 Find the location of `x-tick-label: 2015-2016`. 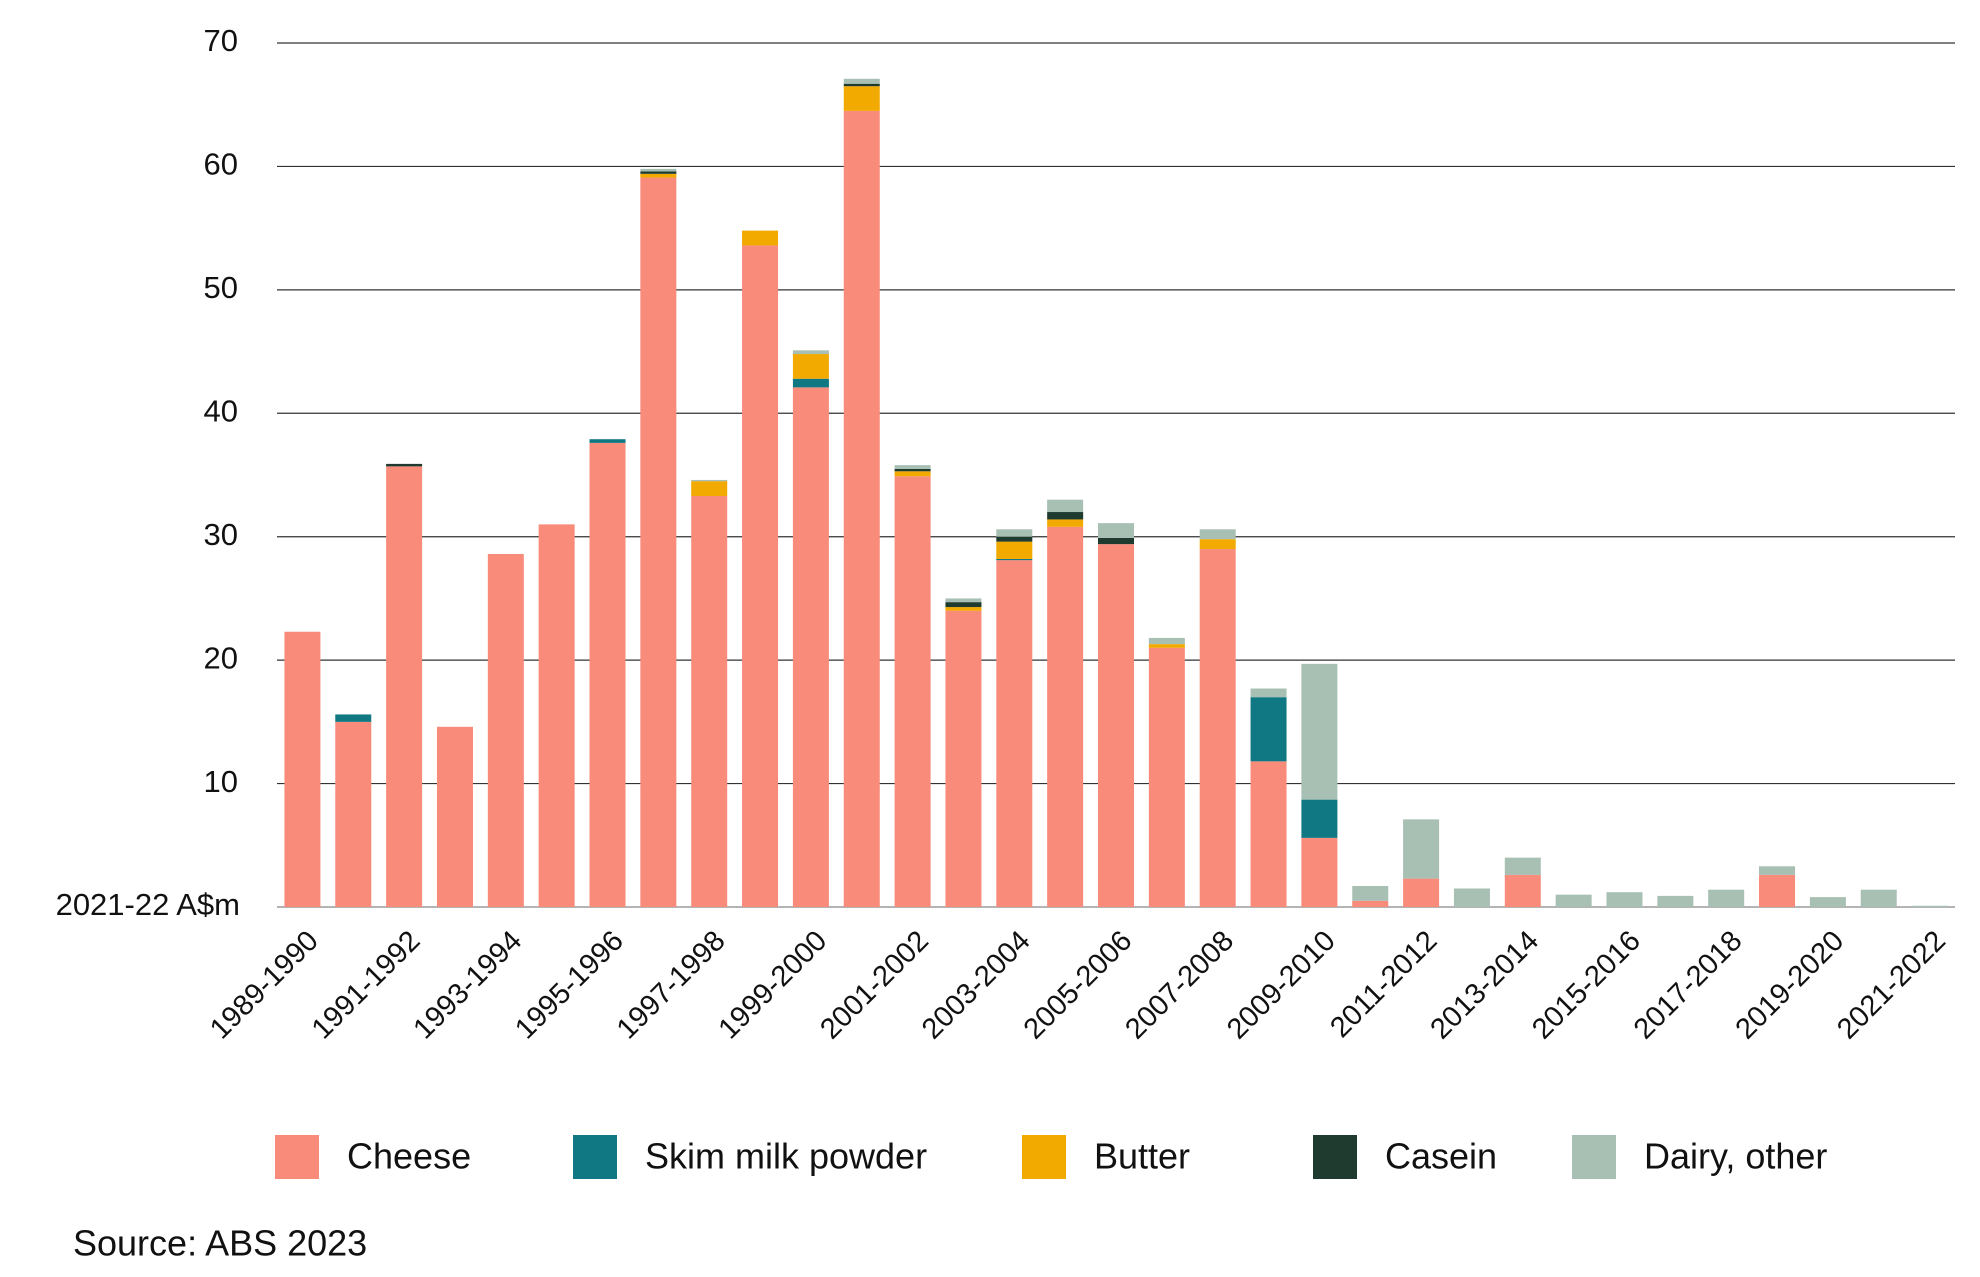

x-tick-label: 2015-2016 is located at coordinates (1586, 985).